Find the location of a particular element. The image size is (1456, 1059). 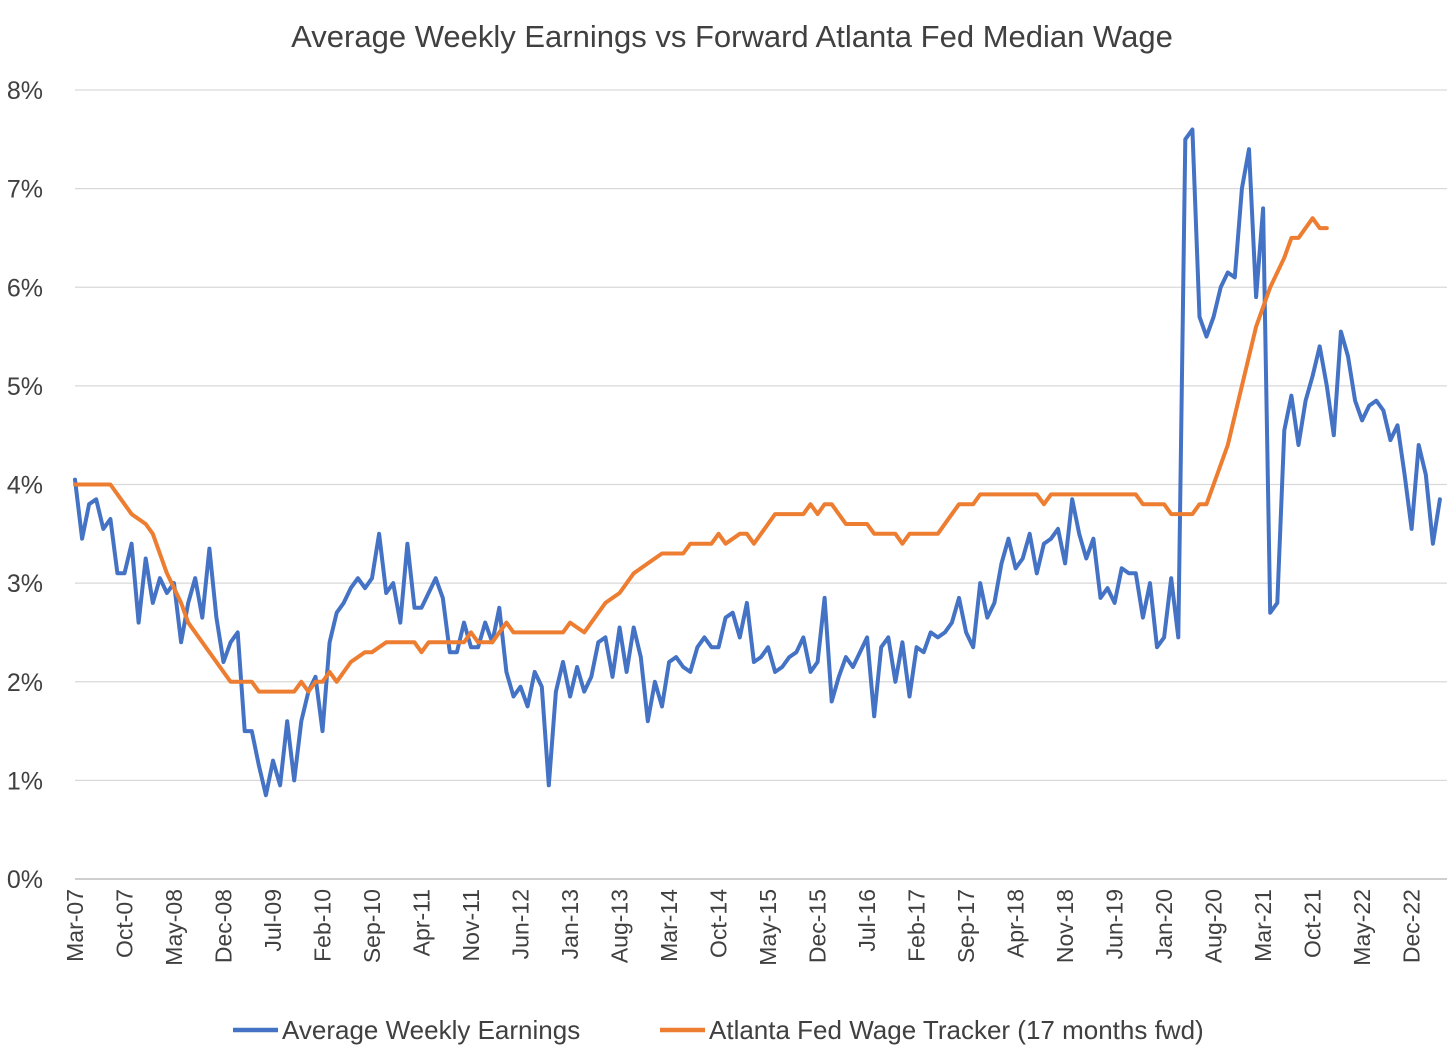

x-tick-label: Dec-15 is located at coordinates (818, 926).